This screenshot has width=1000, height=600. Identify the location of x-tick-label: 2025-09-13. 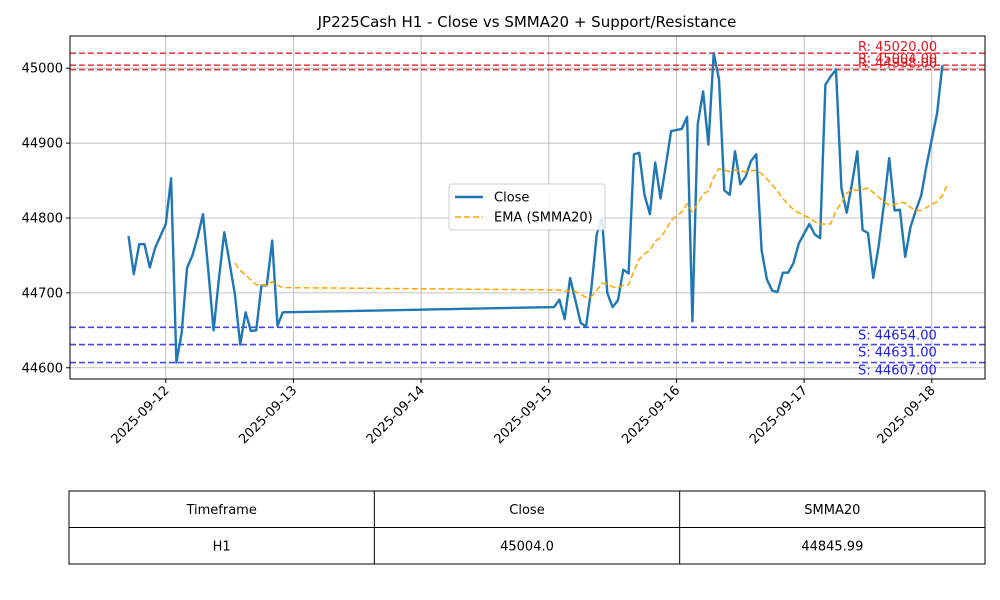
(268, 415).